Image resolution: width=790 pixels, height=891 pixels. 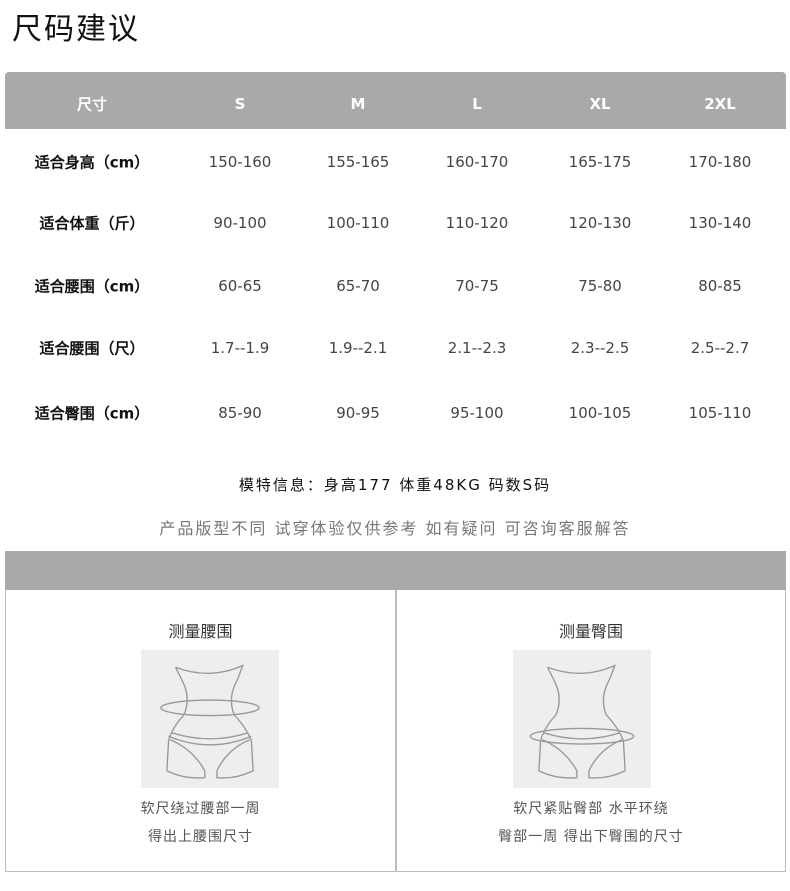 What do you see at coordinates (720, 286) in the screenshot?
I see `table-cell: 80-85` at bounding box center [720, 286].